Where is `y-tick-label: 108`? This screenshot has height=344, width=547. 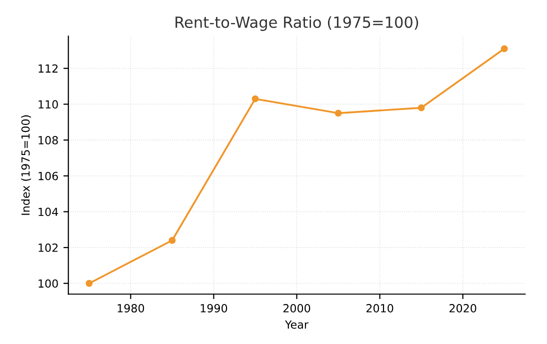
y-tick-label: 108 is located at coordinates (48, 140).